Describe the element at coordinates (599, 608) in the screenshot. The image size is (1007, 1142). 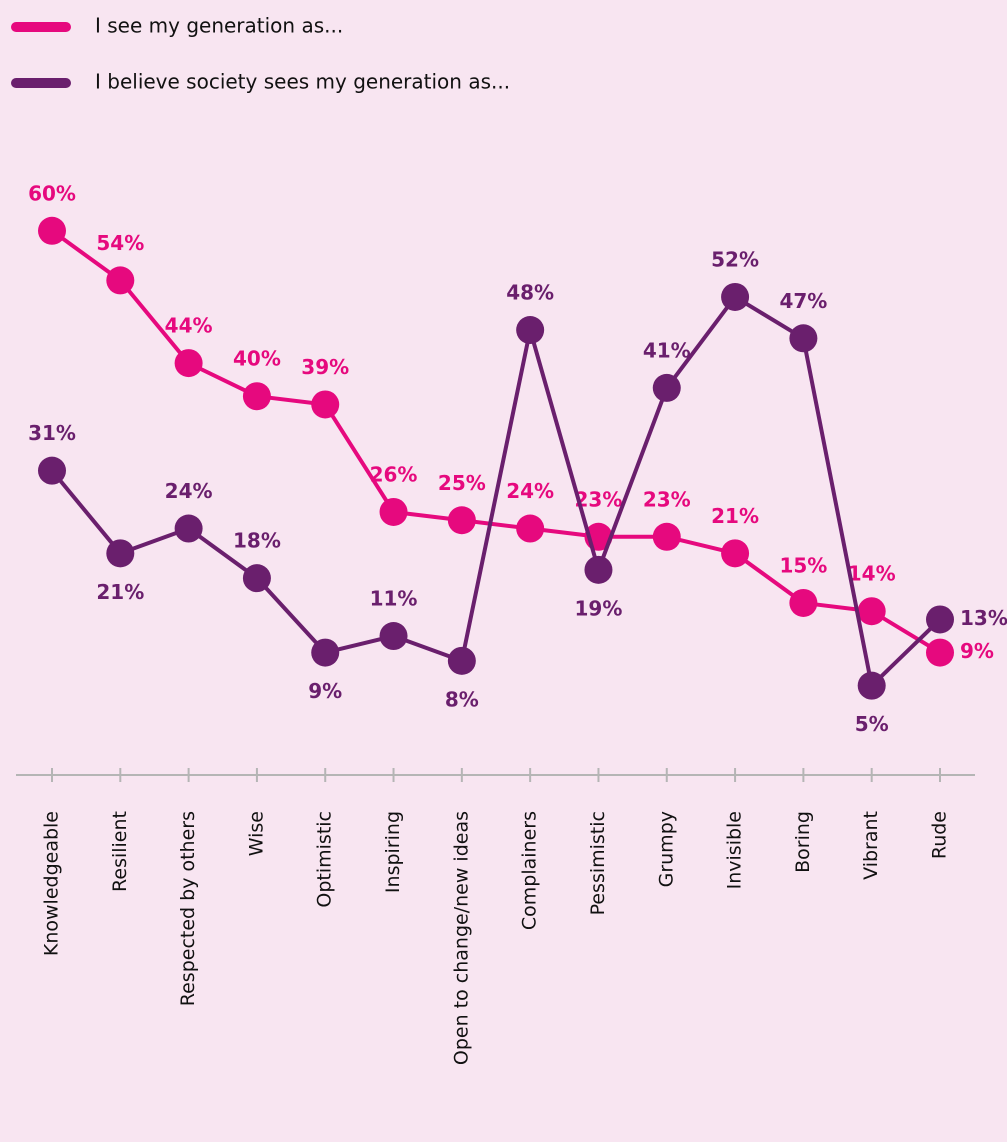
I see `data-label: 19%` at that location.